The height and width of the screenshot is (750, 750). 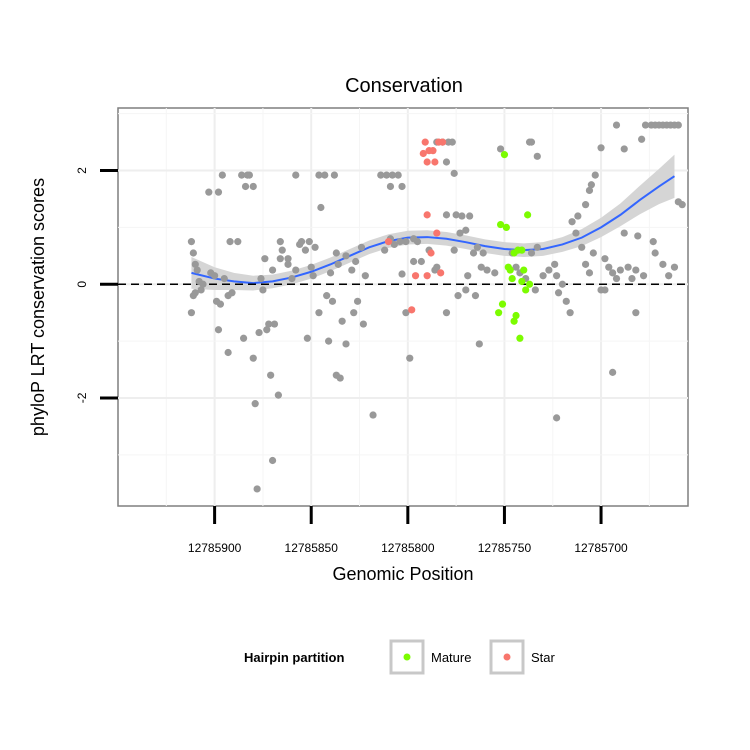 I want to click on y-tick-label-2: -2, so click(x=82, y=397).